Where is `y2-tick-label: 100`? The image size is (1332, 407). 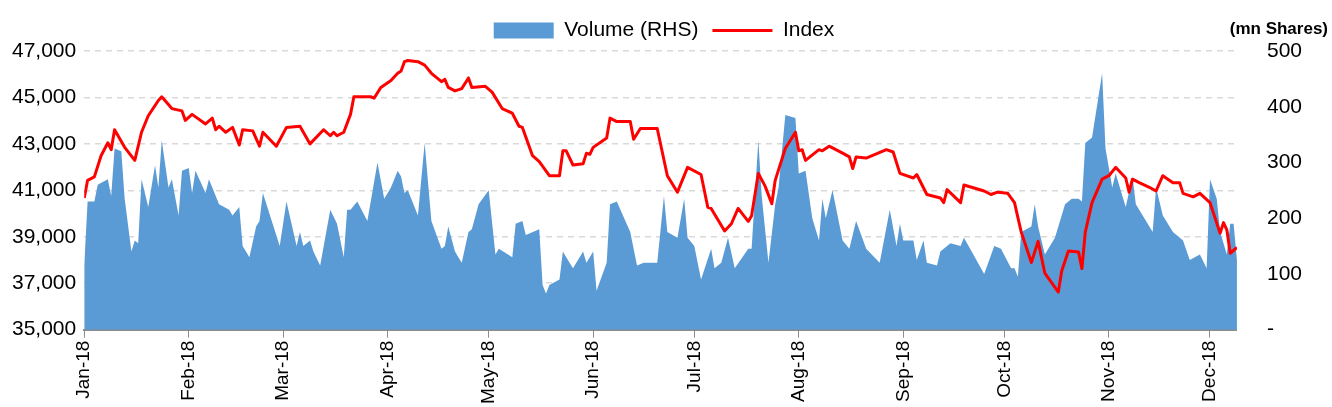
y2-tick-label: 100 is located at coordinates (1284, 272).